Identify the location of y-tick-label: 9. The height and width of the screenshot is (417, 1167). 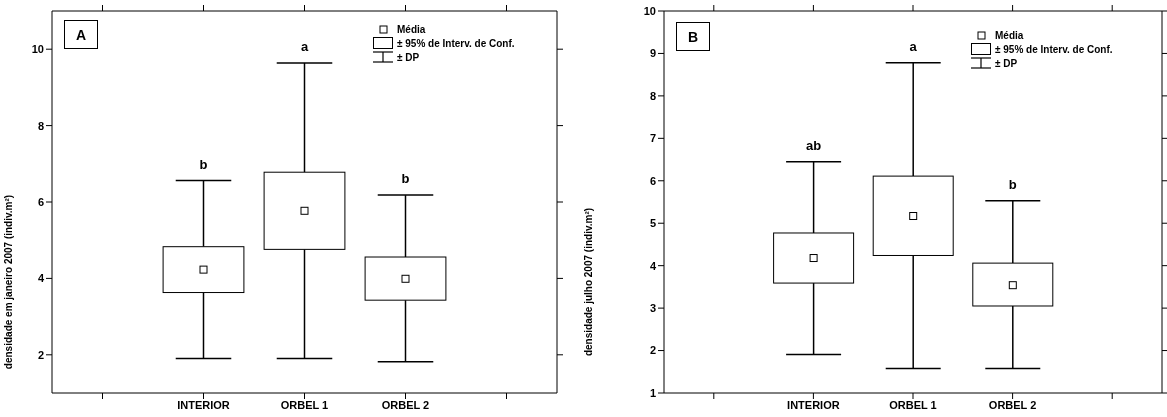
(652, 53).